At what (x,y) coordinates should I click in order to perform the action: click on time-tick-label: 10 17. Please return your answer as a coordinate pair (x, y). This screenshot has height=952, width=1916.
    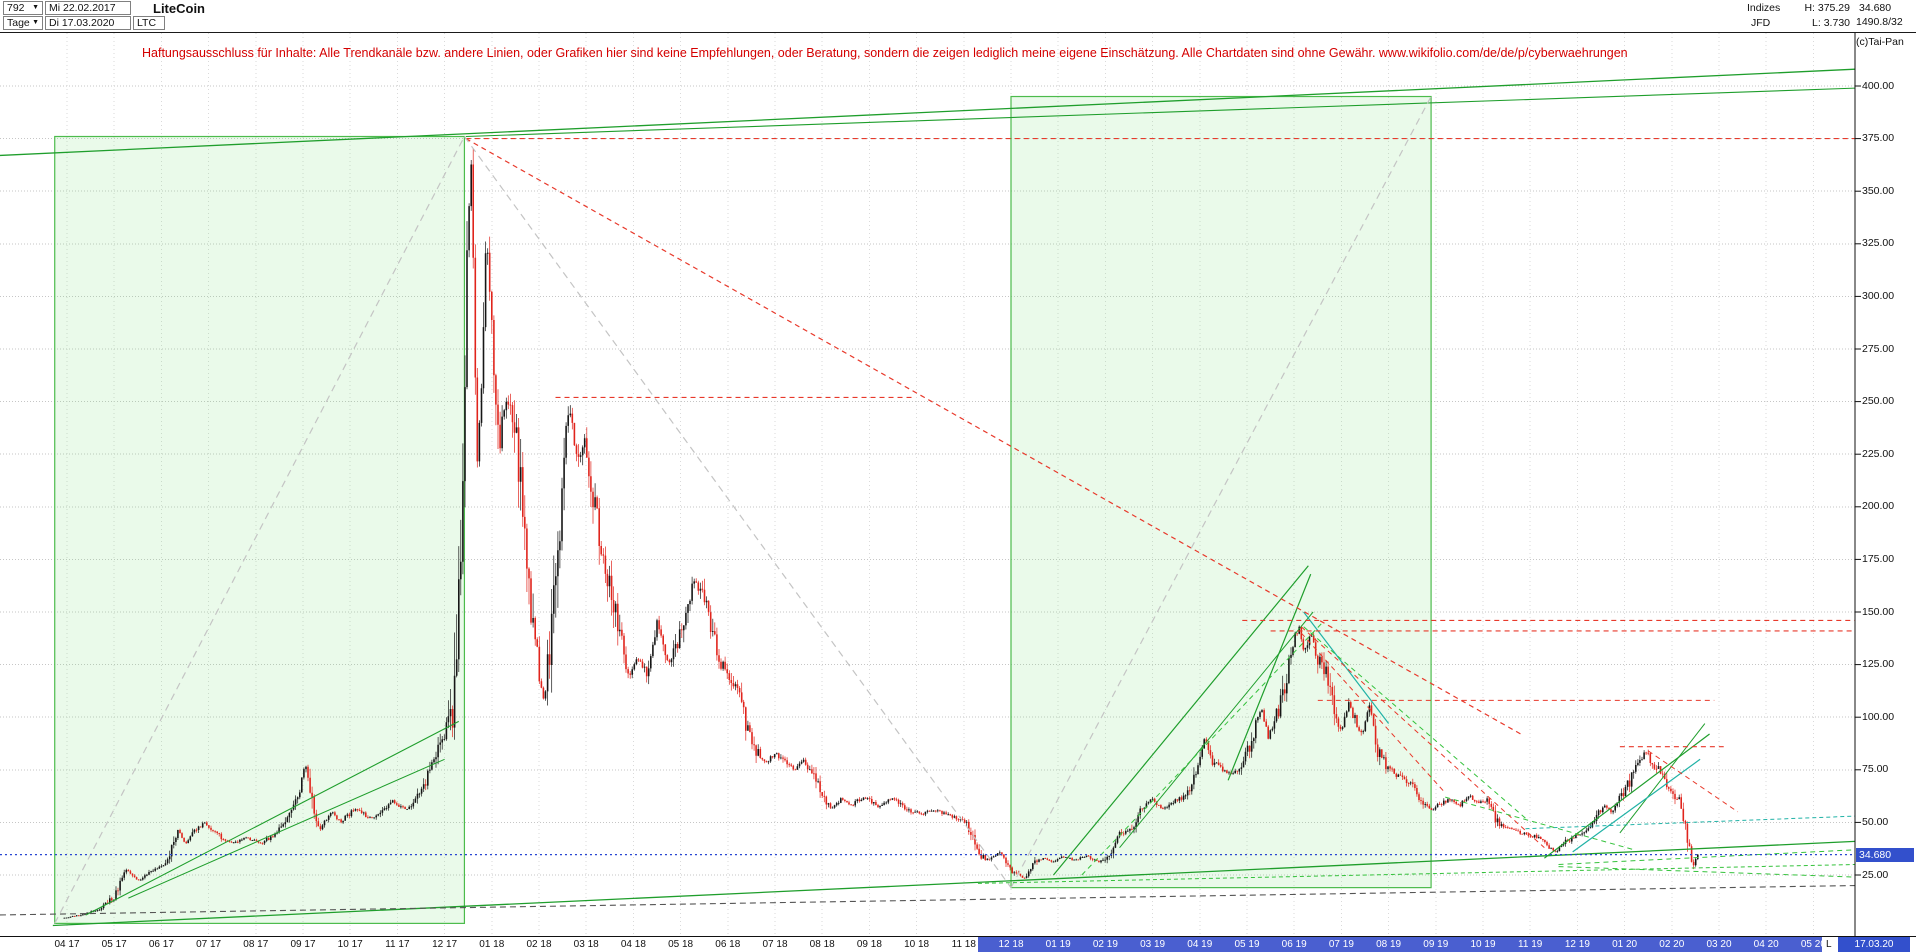
    Looking at the image, I should click on (350, 944).